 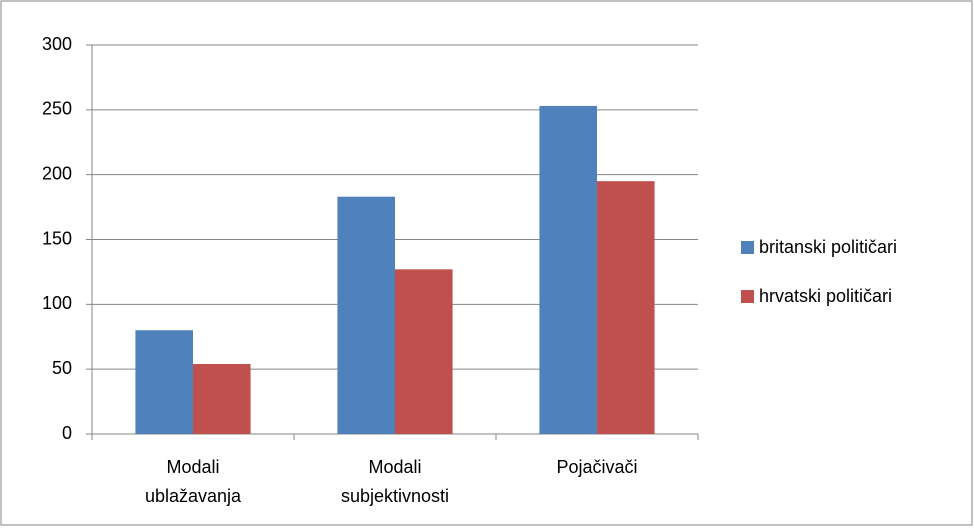 I want to click on y-tick-label: 100, so click(x=57, y=303).